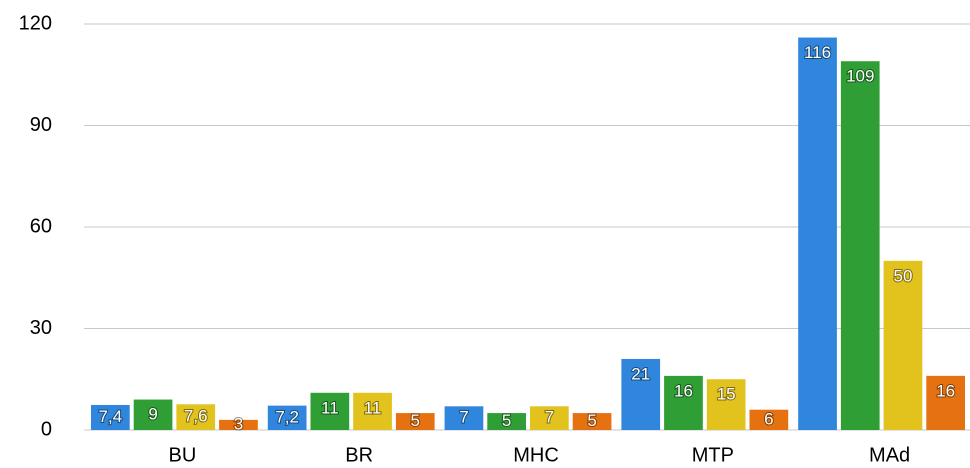  What do you see at coordinates (889, 455) in the screenshot?
I see `x-tick-label: MAd` at bounding box center [889, 455].